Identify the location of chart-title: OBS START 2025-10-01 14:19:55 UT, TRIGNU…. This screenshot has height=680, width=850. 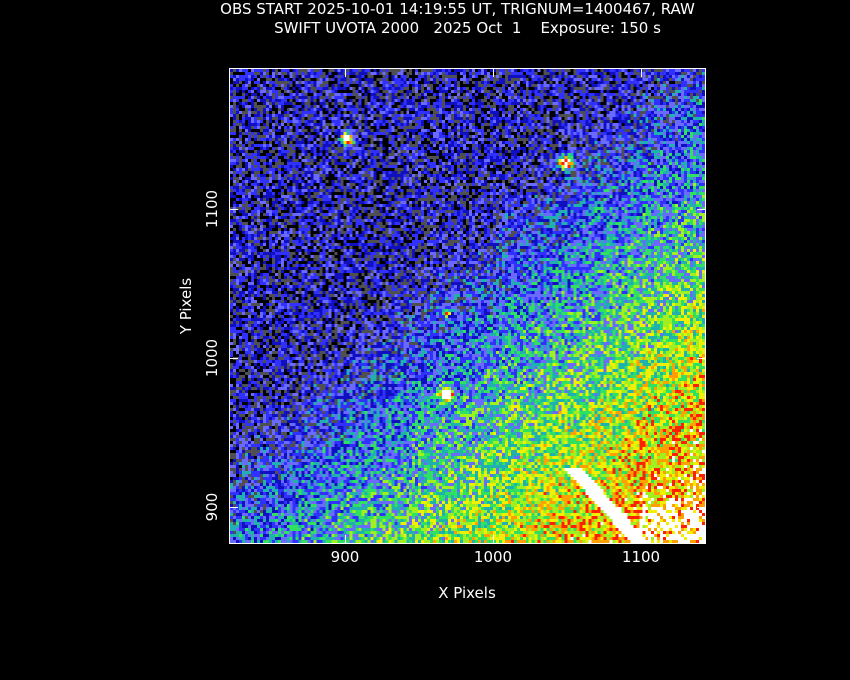
(457, 9).